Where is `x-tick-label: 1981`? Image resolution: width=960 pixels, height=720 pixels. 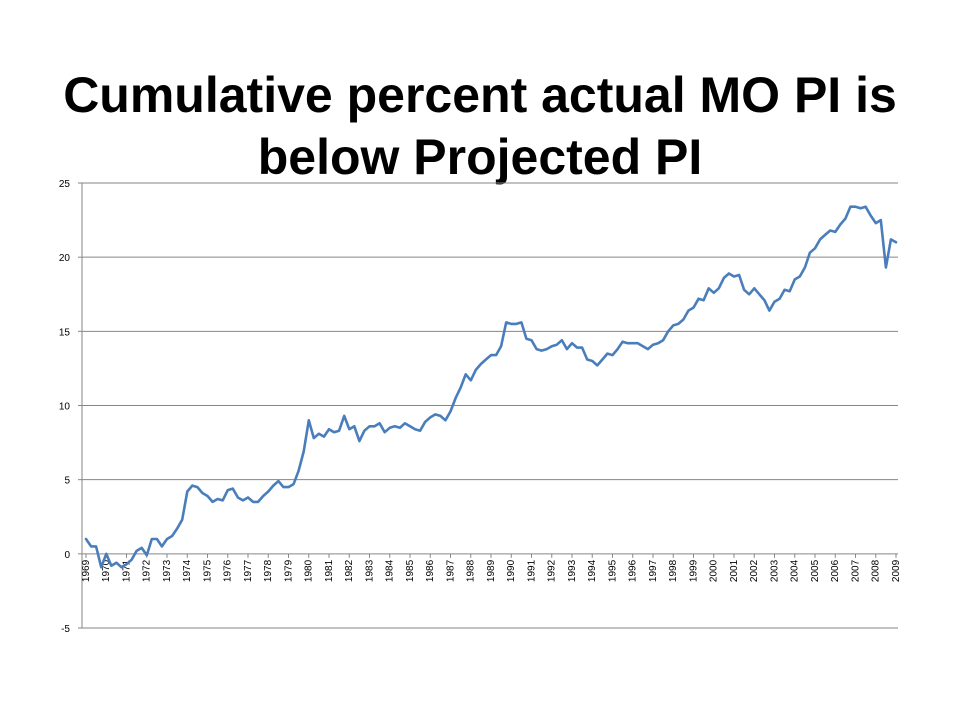 x-tick-label: 1981 is located at coordinates (329, 570).